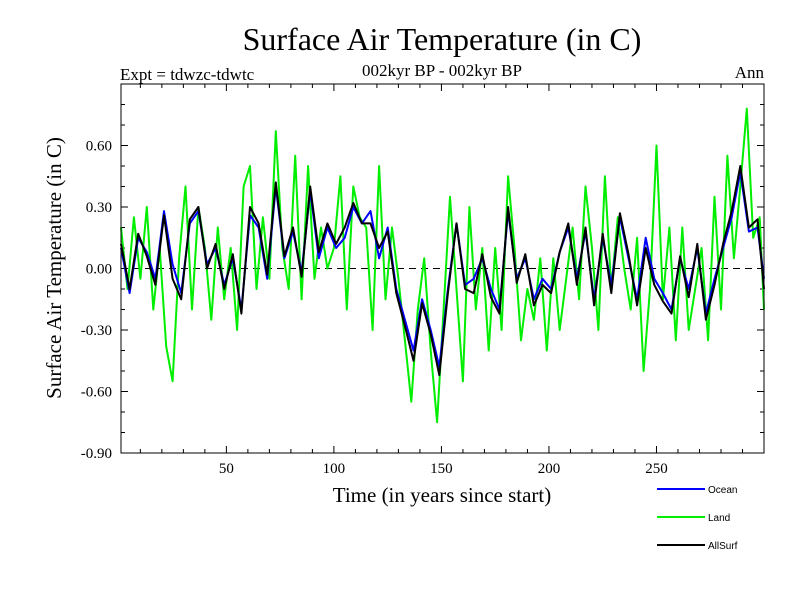  I want to click on x-tick-label: 200, so click(549, 469).